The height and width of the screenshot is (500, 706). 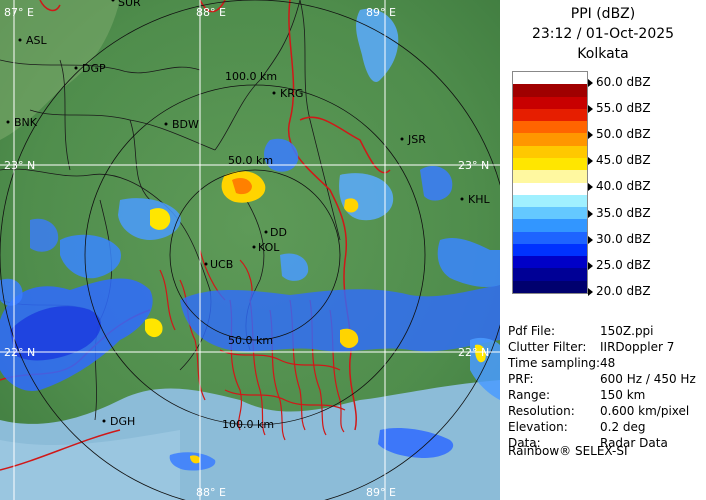 What do you see at coordinates (269, 247) in the screenshot?
I see `place-kol: KOL` at bounding box center [269, 247].